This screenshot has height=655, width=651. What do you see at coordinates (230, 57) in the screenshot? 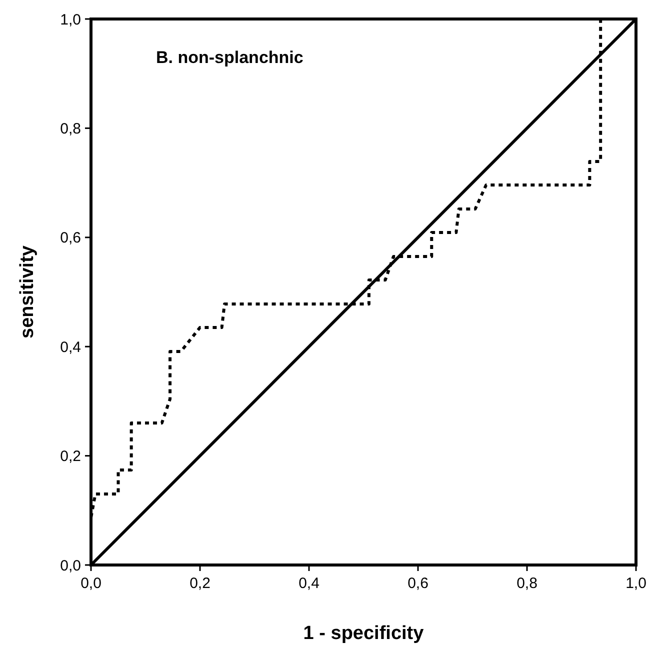
I see `text: B. non-splanchnic` at bounding box center [230, 57].